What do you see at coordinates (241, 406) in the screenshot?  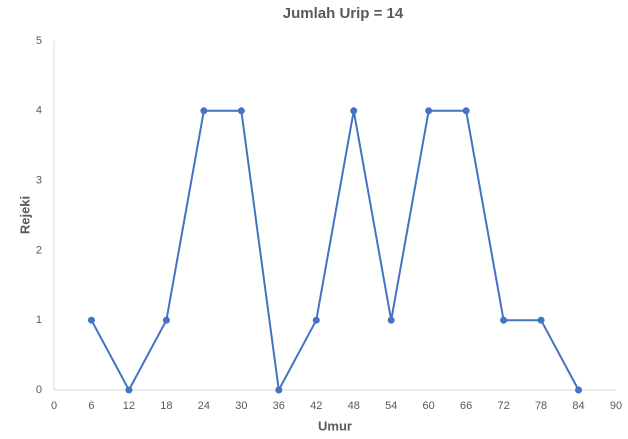 I see `x-tick-label: 30` at bounding box center [241, 406].